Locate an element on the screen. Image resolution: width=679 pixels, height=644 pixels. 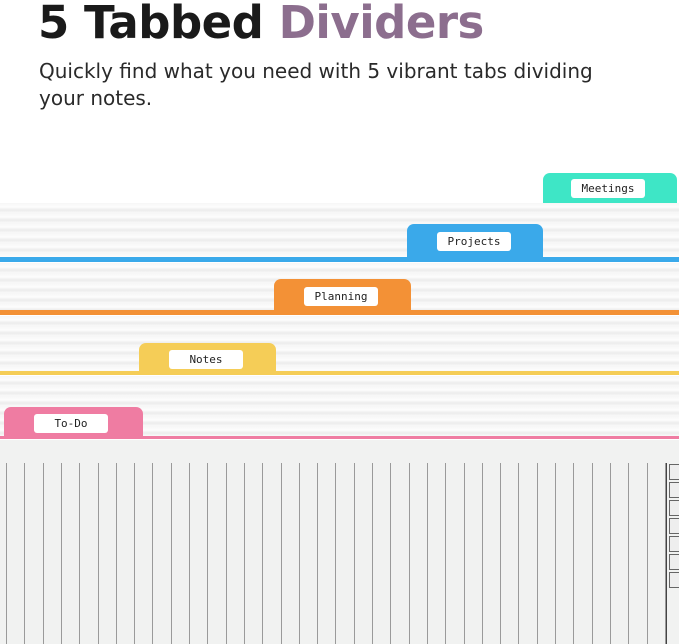
tab-notes: Notes is located at coordinates (207, 359).